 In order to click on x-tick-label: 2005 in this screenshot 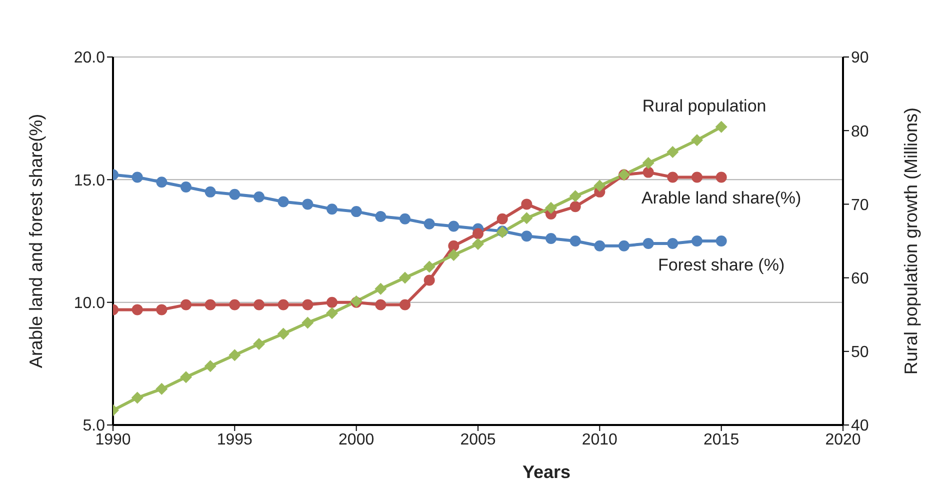, I will do `click(478, 439)`.